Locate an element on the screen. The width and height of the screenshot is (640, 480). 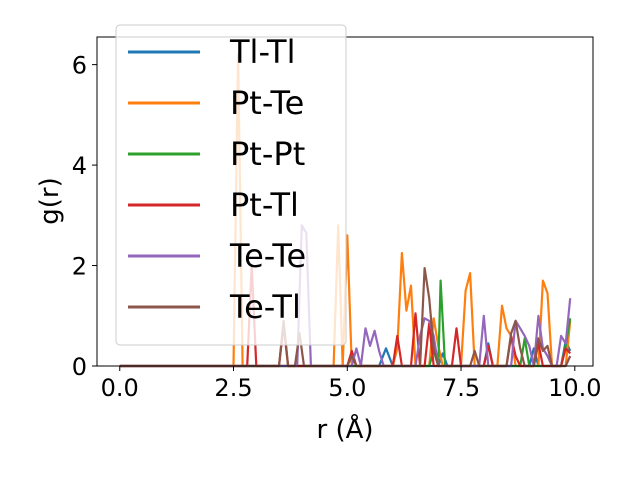
y-tick-label: 0 is located at coordinates (79, 367).